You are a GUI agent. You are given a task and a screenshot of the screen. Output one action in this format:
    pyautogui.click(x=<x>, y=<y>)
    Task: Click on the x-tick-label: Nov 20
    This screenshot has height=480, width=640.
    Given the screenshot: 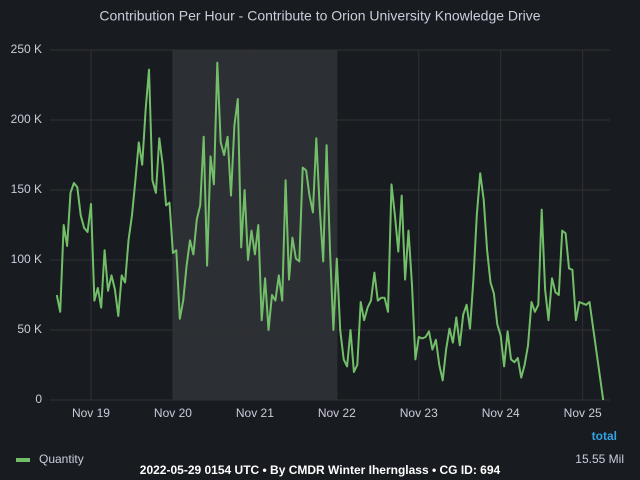 What is the action you would take?
    pyautogui.click(x=173, y=413)
    